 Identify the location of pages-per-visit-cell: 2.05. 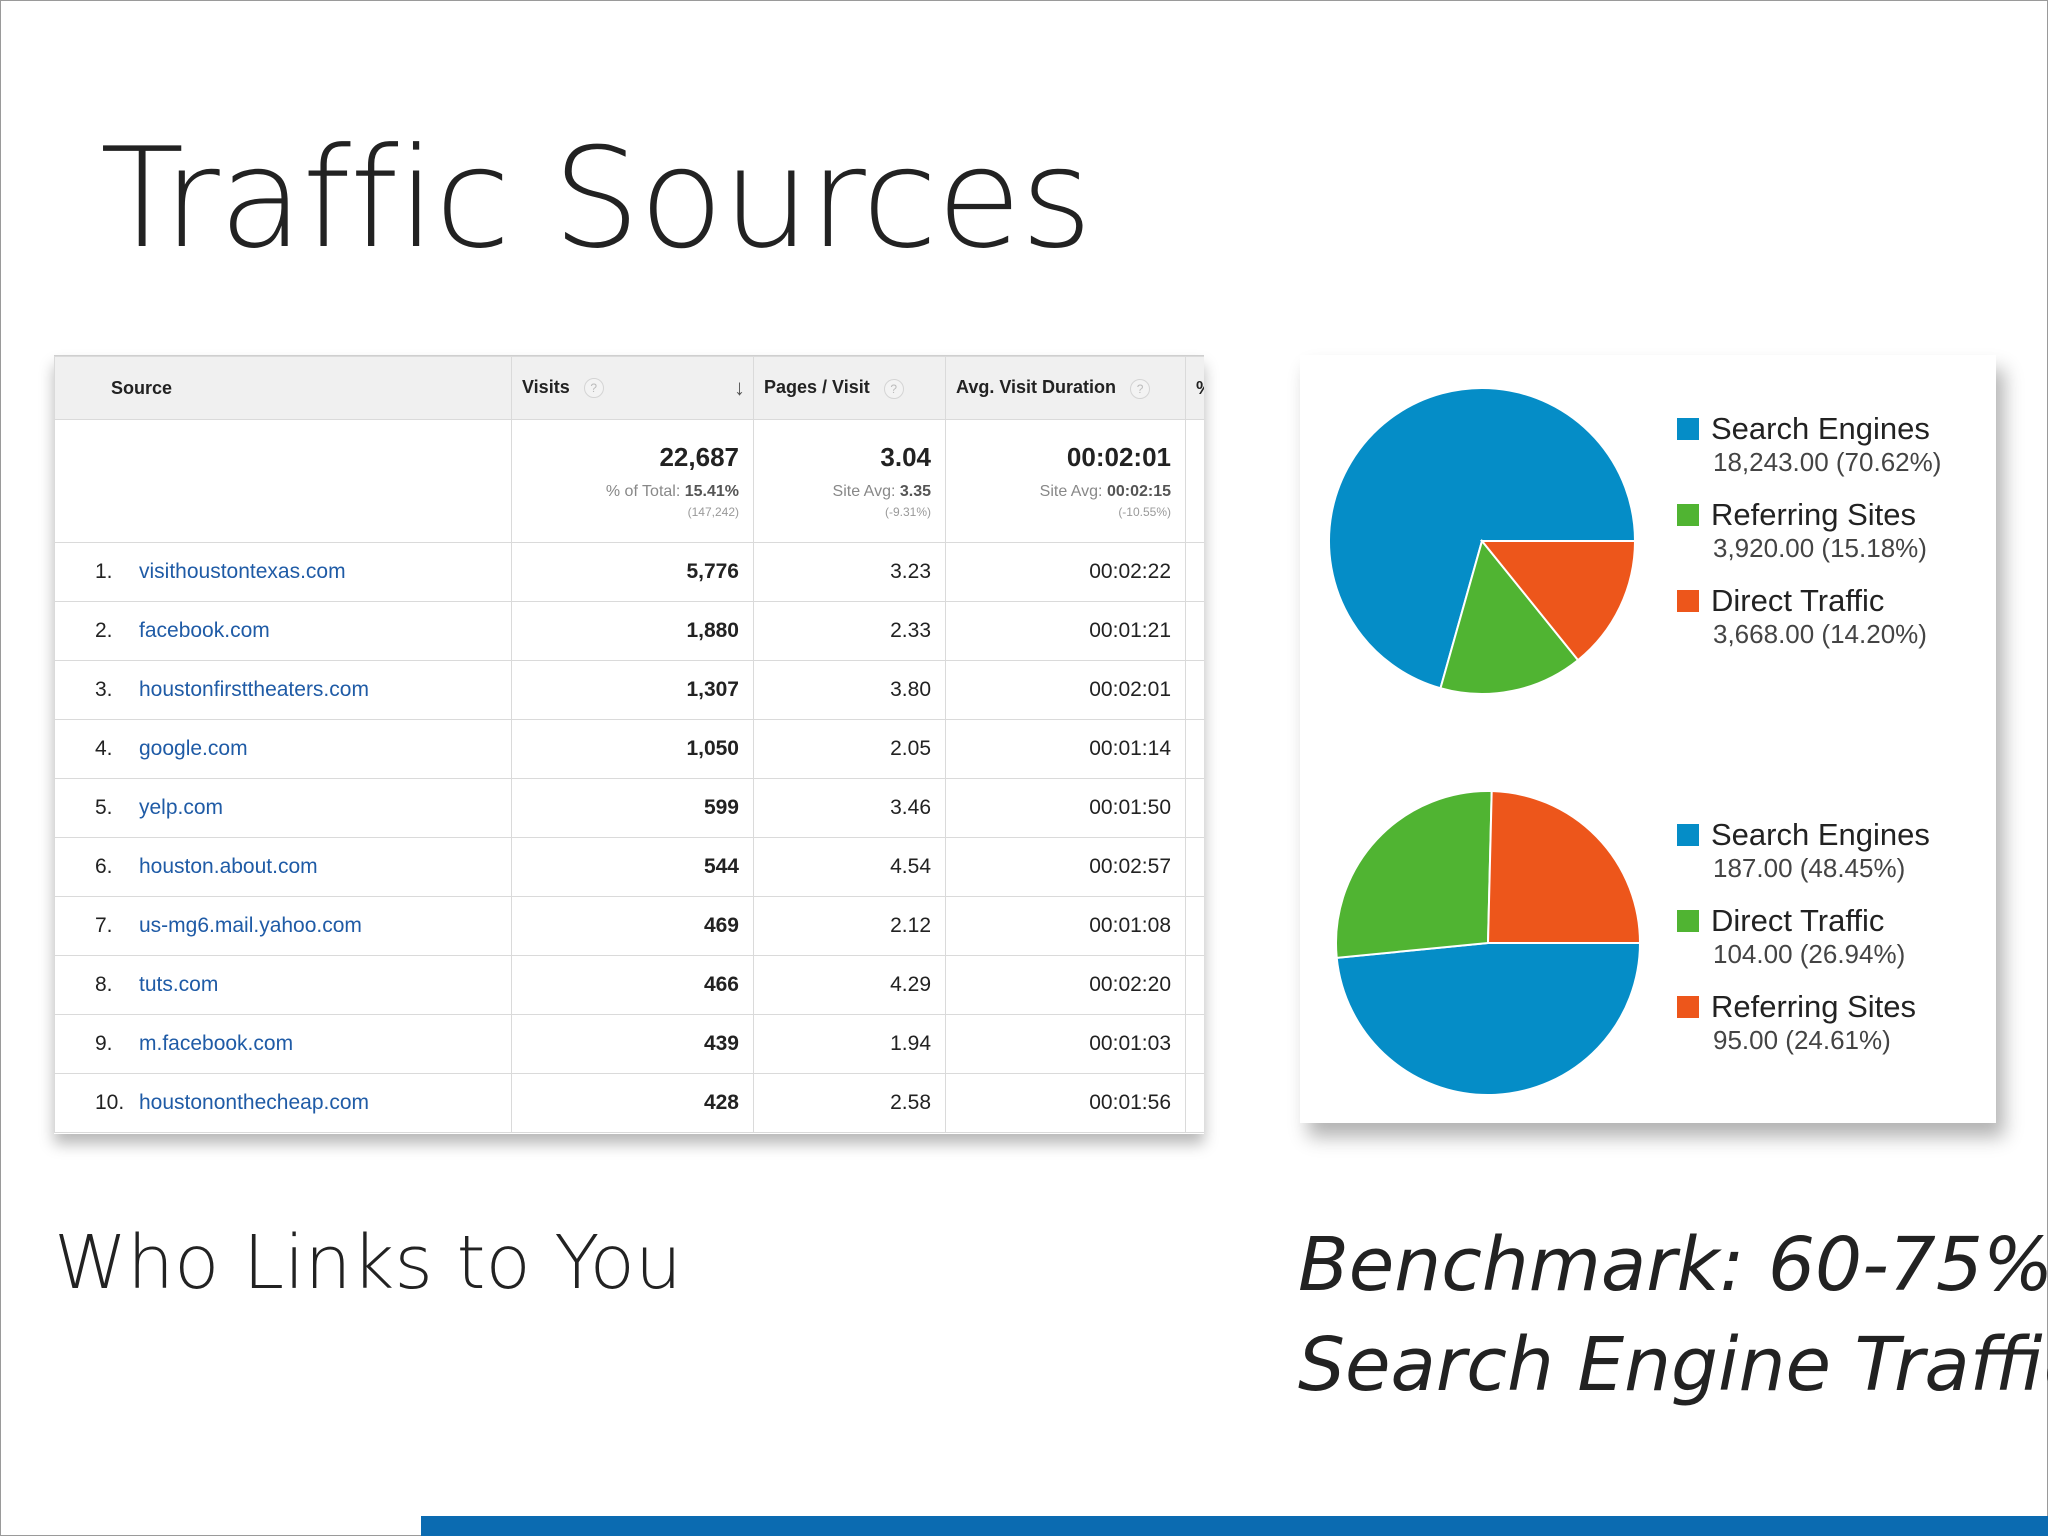
(849, 749).